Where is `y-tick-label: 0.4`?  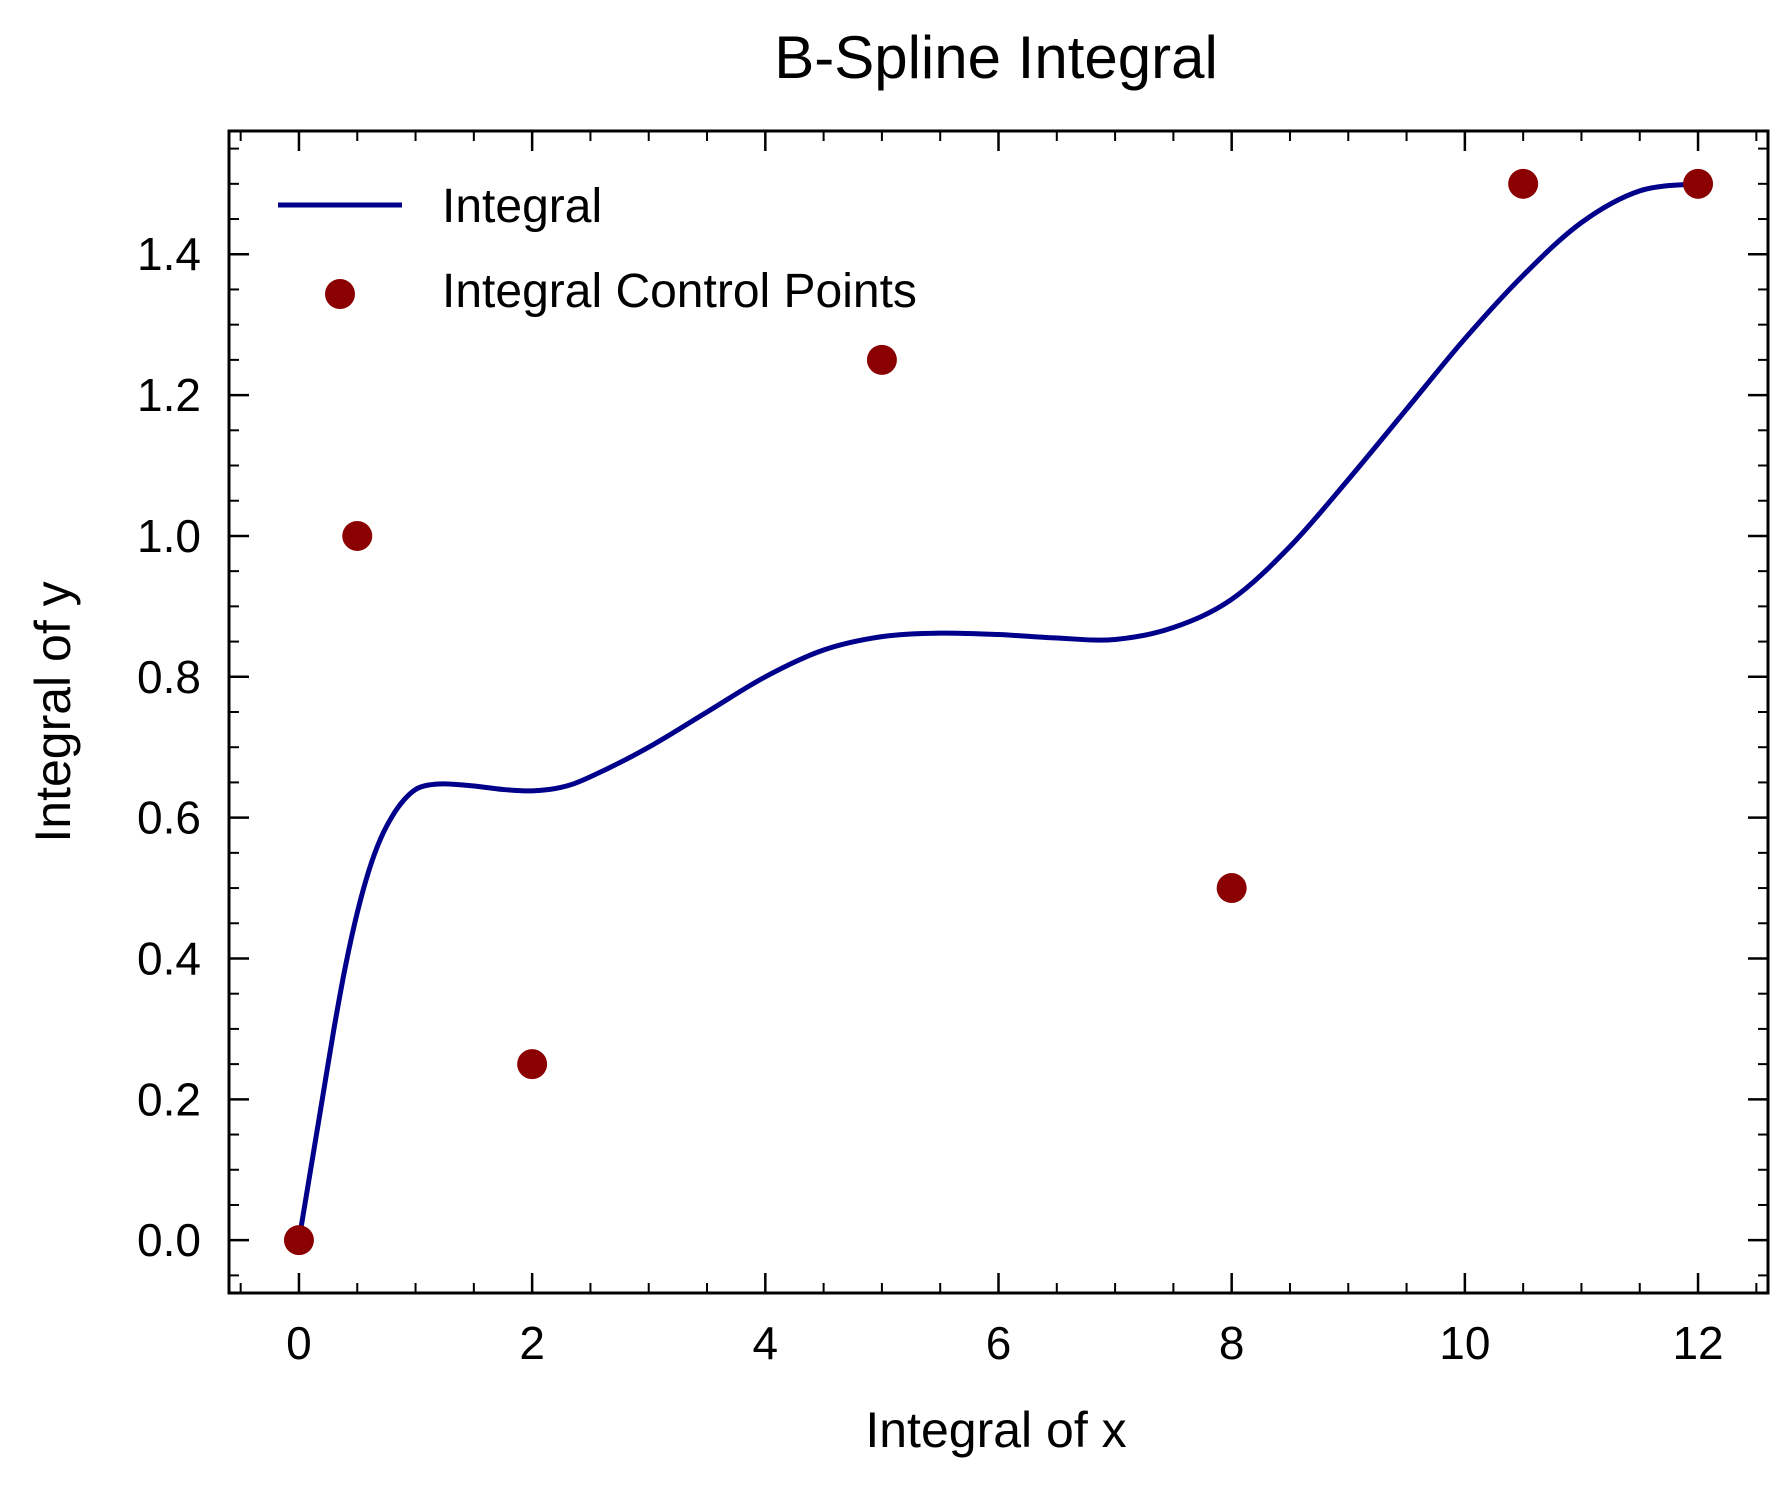
y-tick-label: 0.4 is located at coordinates (169, 958).